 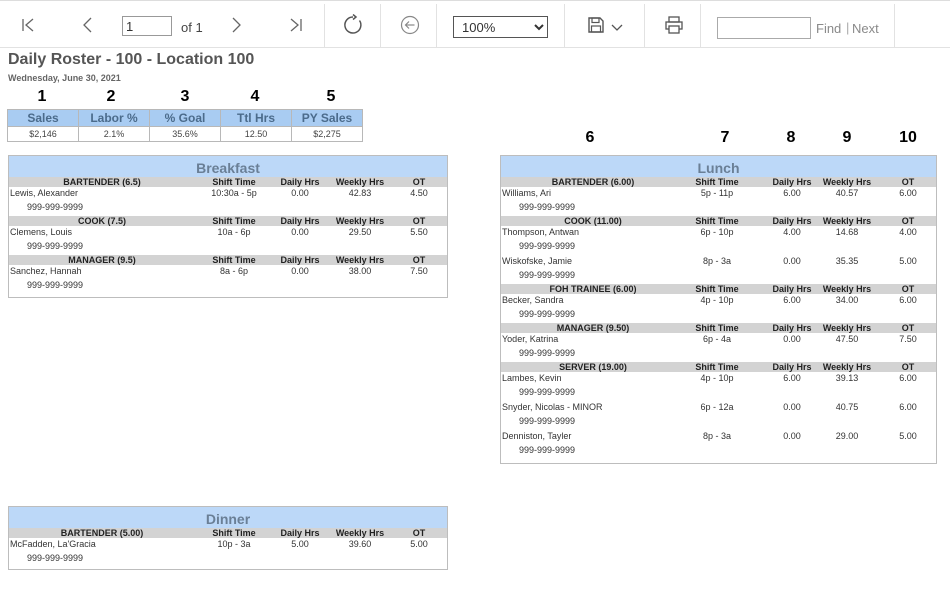 What do you see at coordinates (908, 339) in the screenshot?
I see `ot-hrs: 7.50` at bounding box center [908, 339].